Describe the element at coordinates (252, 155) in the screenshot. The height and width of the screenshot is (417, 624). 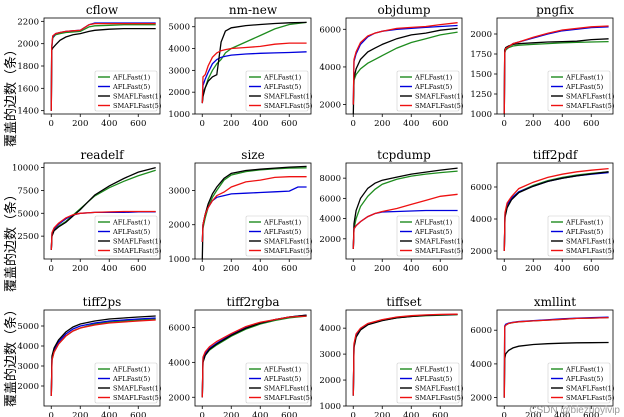
I see `subplot-title: size` at that location.